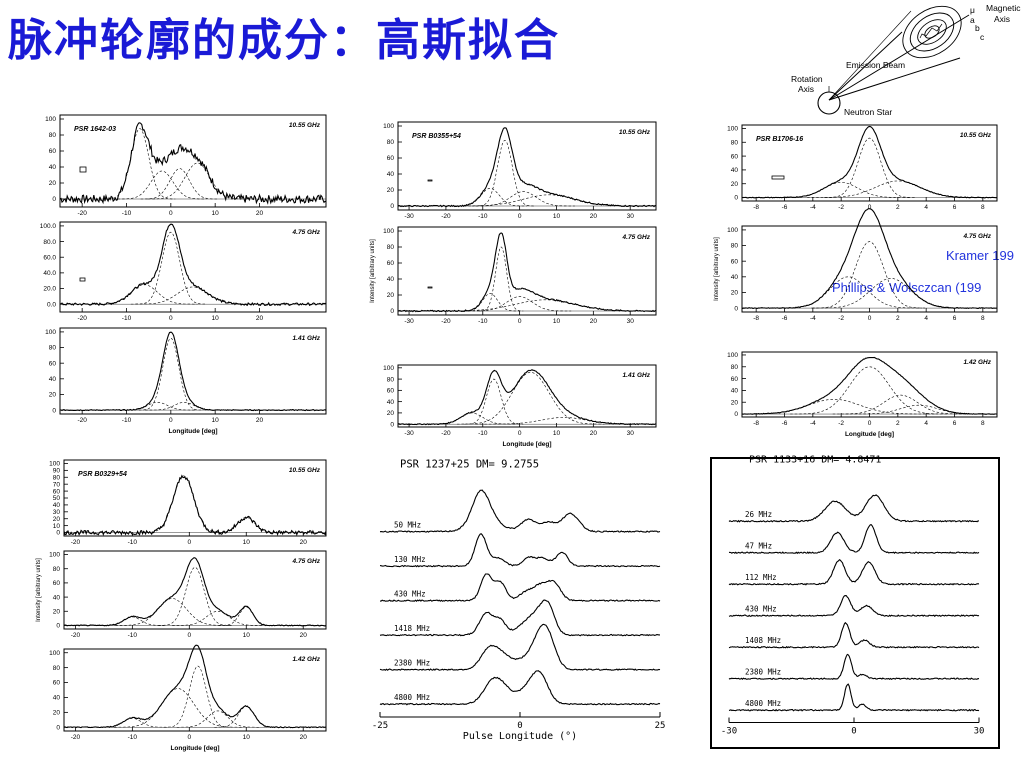 Image resolution: width=1024 pixels, height=768 pixels. What do you see at coordinates (436, 136) in the screenshot?
I see `pulsar-name-label: PSR B0355+54` at bounding box center [436, 136].